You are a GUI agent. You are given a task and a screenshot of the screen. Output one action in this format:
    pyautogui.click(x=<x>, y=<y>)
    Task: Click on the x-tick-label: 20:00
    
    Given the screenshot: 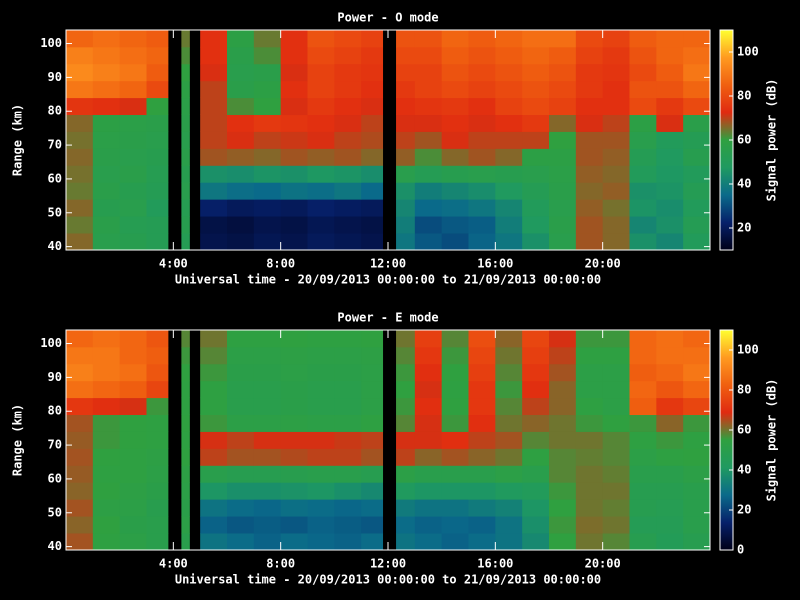 What is the action you would take?
    pyautogui.click(x=603, y=564)
    